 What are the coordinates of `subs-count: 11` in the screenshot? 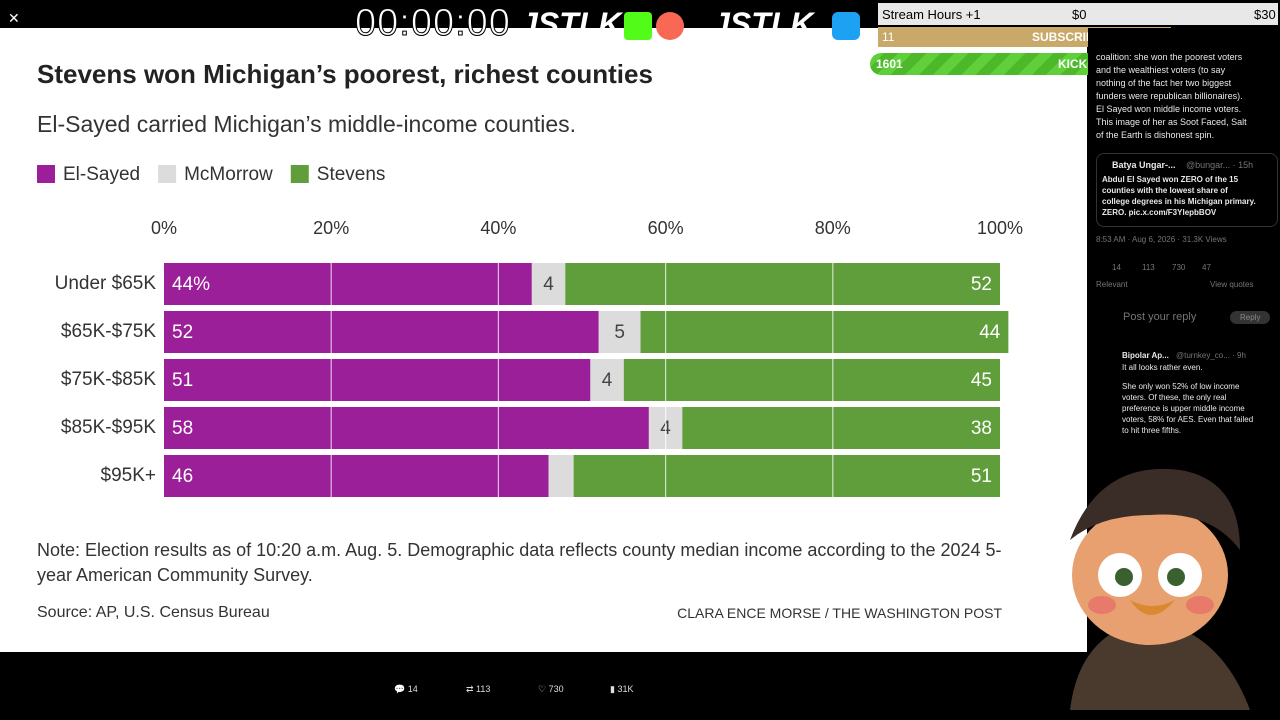 It's located at (888, 37).